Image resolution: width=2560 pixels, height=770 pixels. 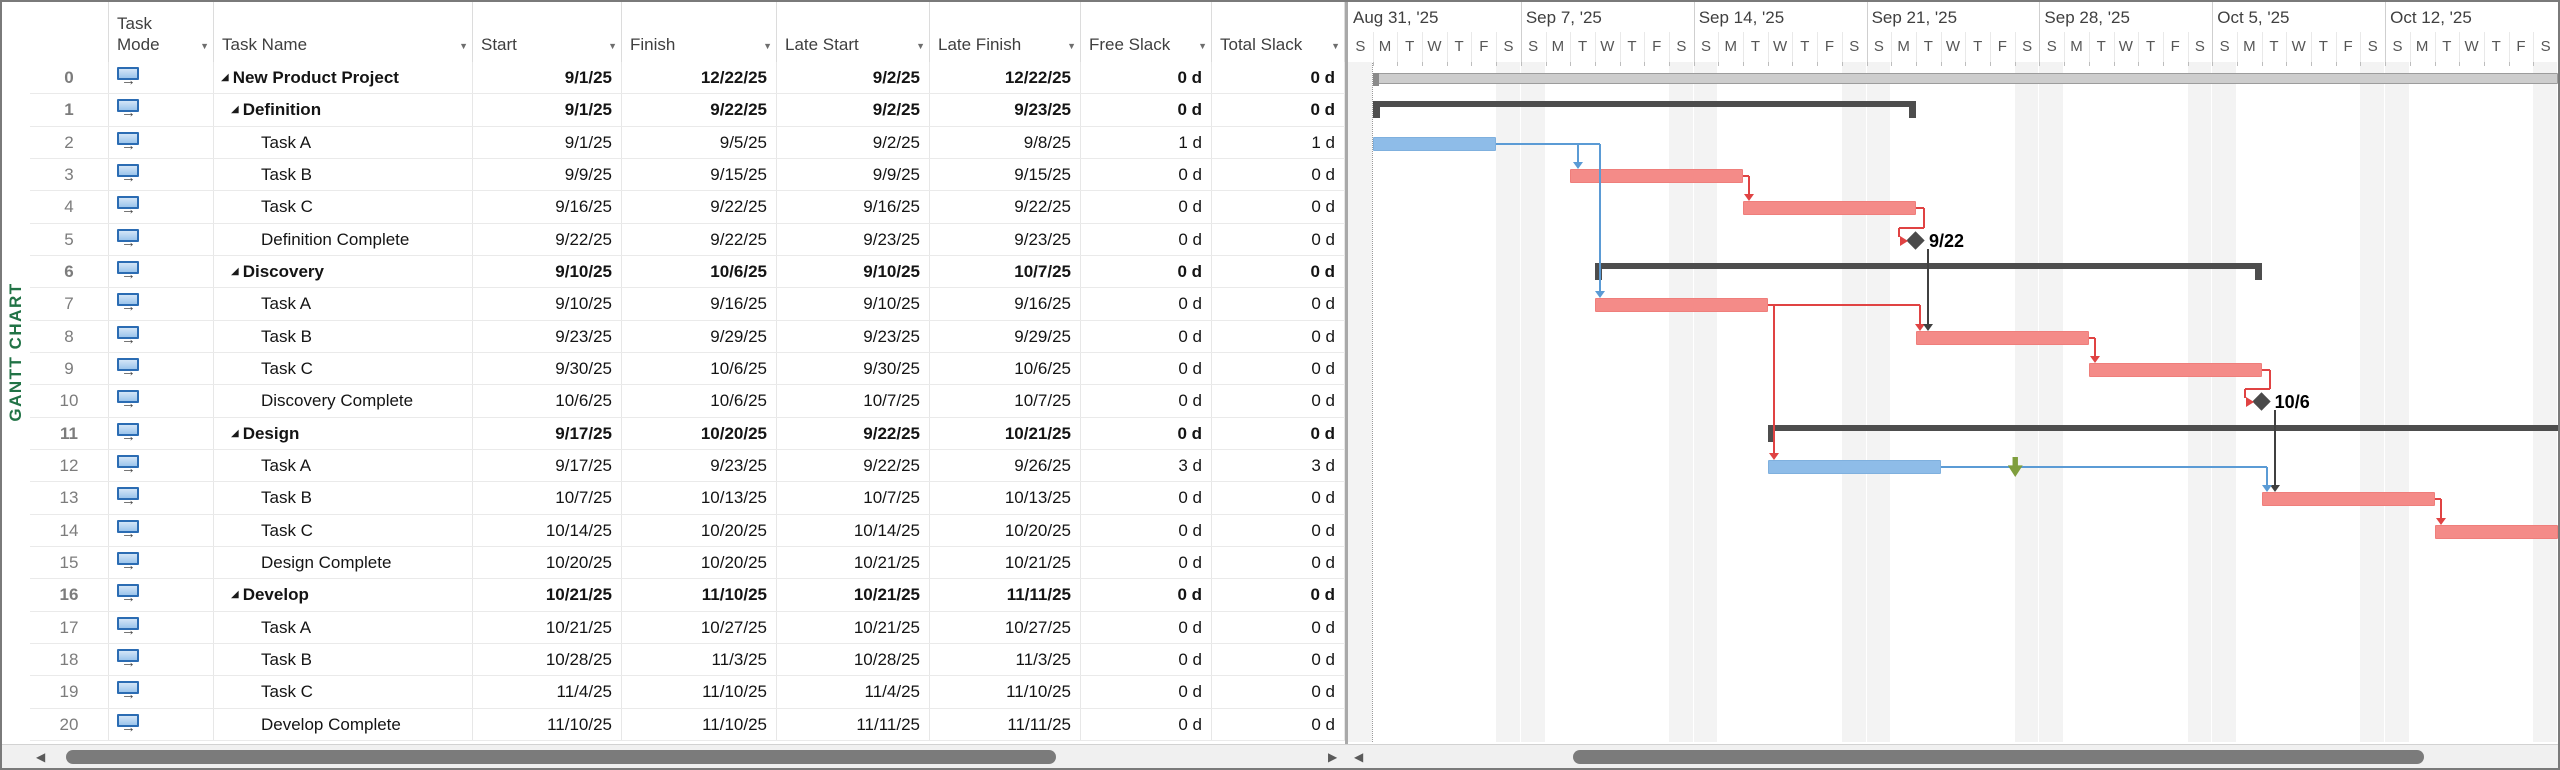 What do you see at coordinates (343, 660) in the screenshot?
I see `cell-name: Task B` at bounding box center [343, 660].